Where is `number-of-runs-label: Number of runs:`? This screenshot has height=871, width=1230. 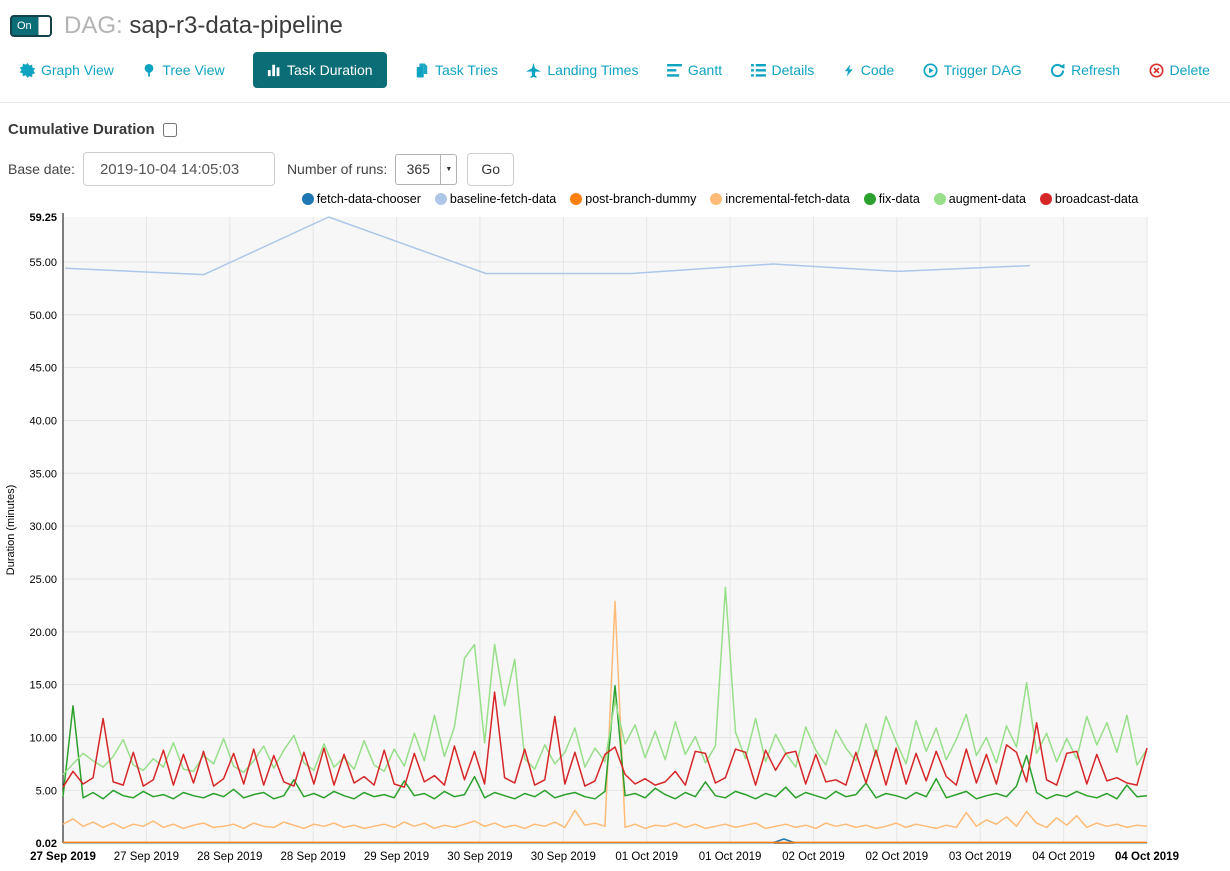 number-of-runs-label: Number of runs: is located at coordinates (337, 169).